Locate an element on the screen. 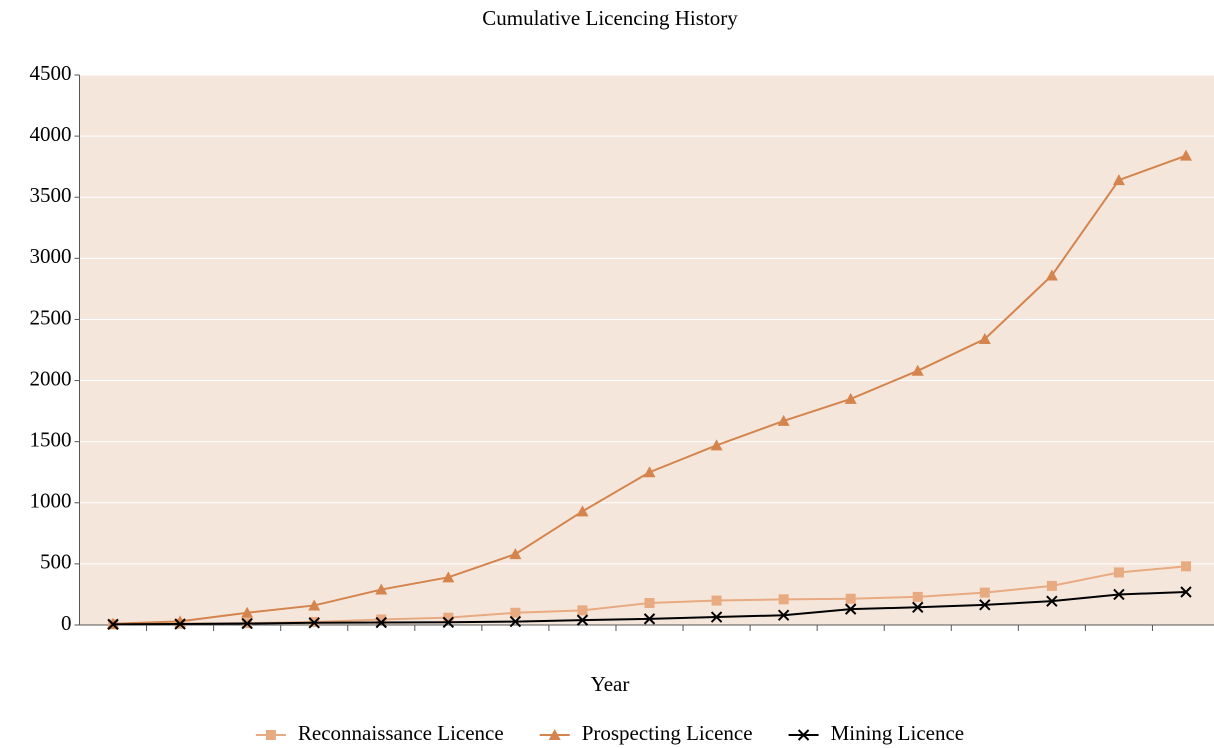 This screenshot has height=748, width=1214. legend-item: Prospecting Licence is located at coordinates (646, 733).